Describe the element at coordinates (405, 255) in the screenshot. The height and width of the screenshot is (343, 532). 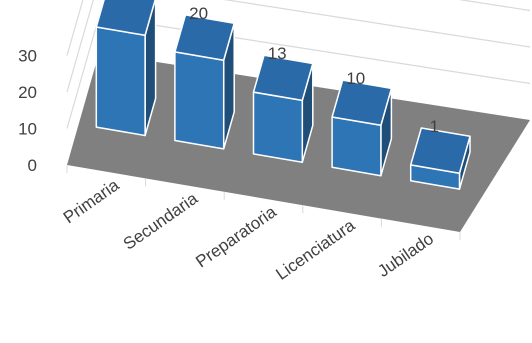
I see `category-label: Jubilado` at that location.